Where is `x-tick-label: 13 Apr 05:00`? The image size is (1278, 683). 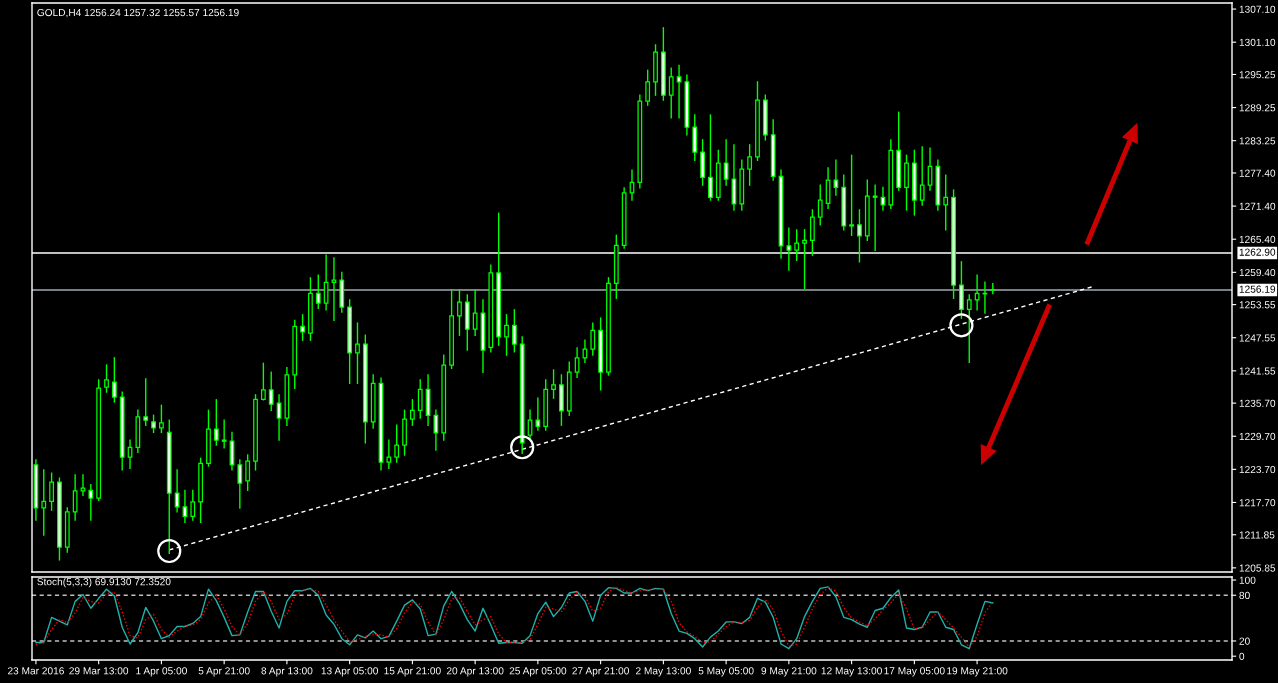
x-tick-label: 13 Apr 05:00 is located at coordinates (349, 672).